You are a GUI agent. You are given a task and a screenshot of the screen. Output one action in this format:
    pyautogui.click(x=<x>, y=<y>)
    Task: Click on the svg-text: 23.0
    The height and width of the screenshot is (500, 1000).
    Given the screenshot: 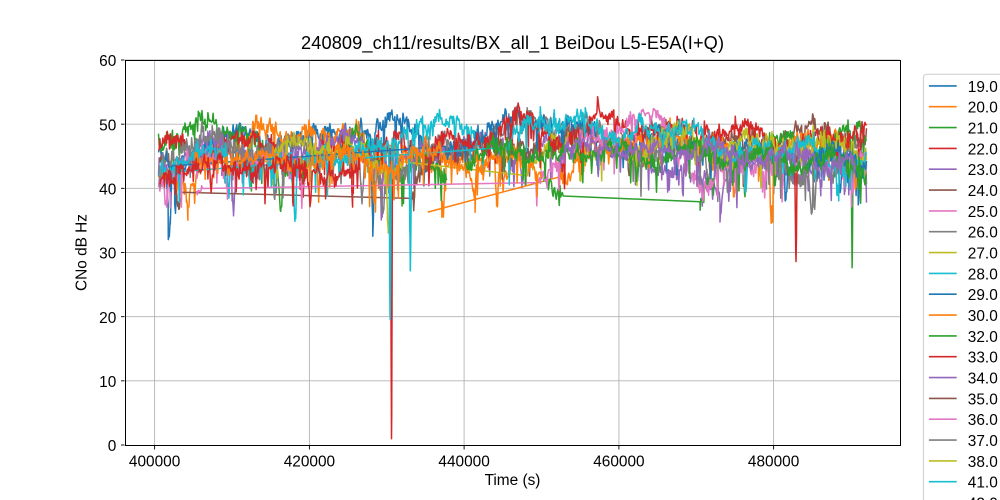 What is the action you would take?
    pyautogui.click(x=983, y=170)
    